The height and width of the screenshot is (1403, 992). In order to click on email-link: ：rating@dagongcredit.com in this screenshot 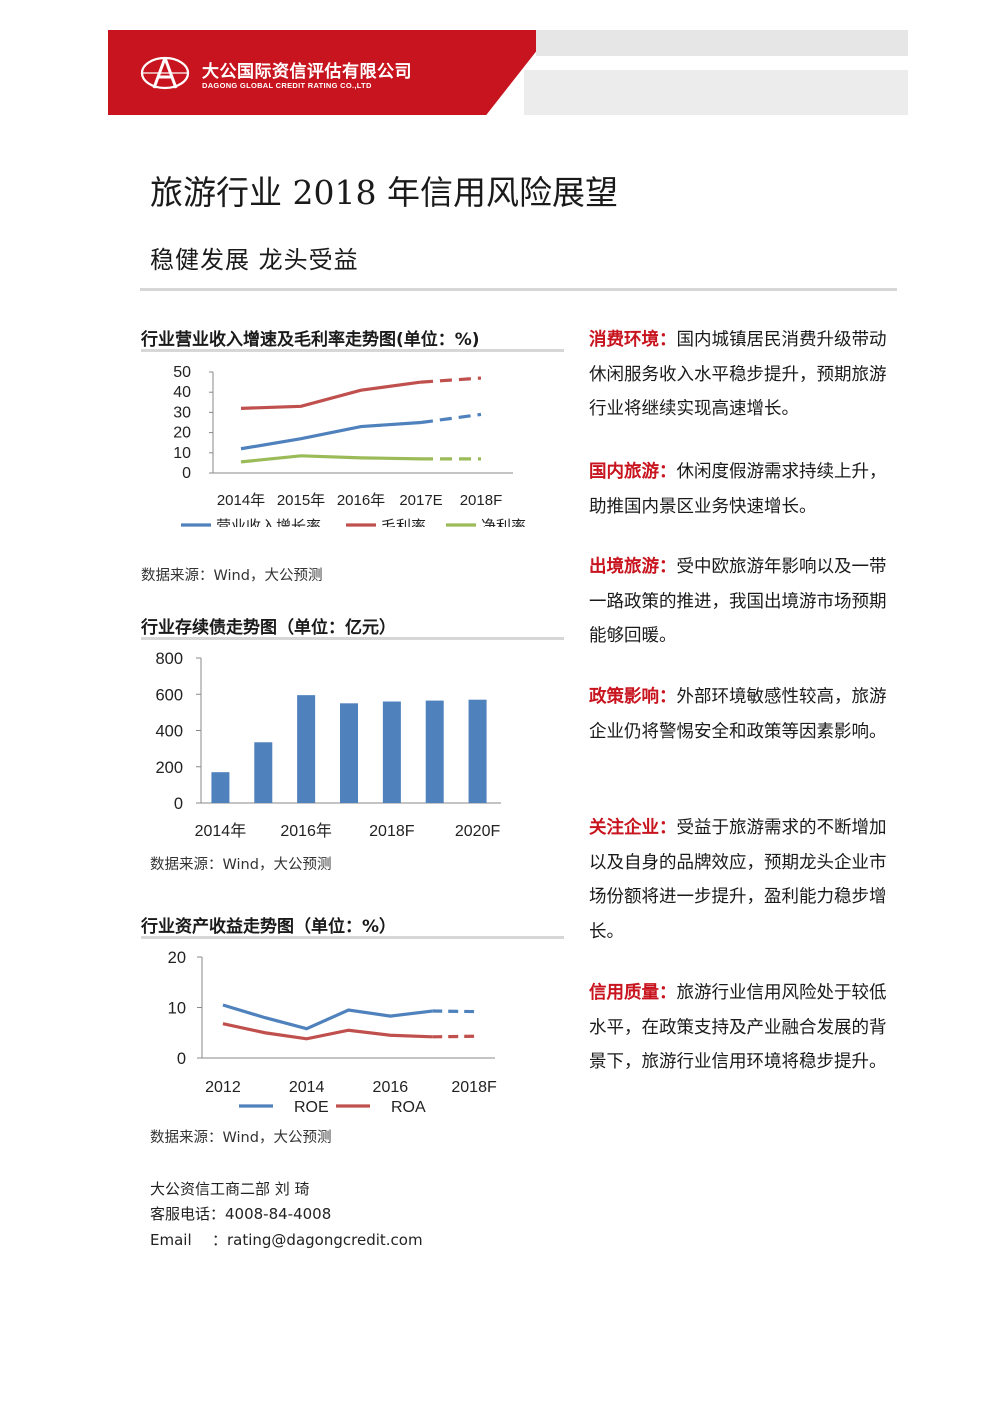, I will do `click(317, 1240)`.